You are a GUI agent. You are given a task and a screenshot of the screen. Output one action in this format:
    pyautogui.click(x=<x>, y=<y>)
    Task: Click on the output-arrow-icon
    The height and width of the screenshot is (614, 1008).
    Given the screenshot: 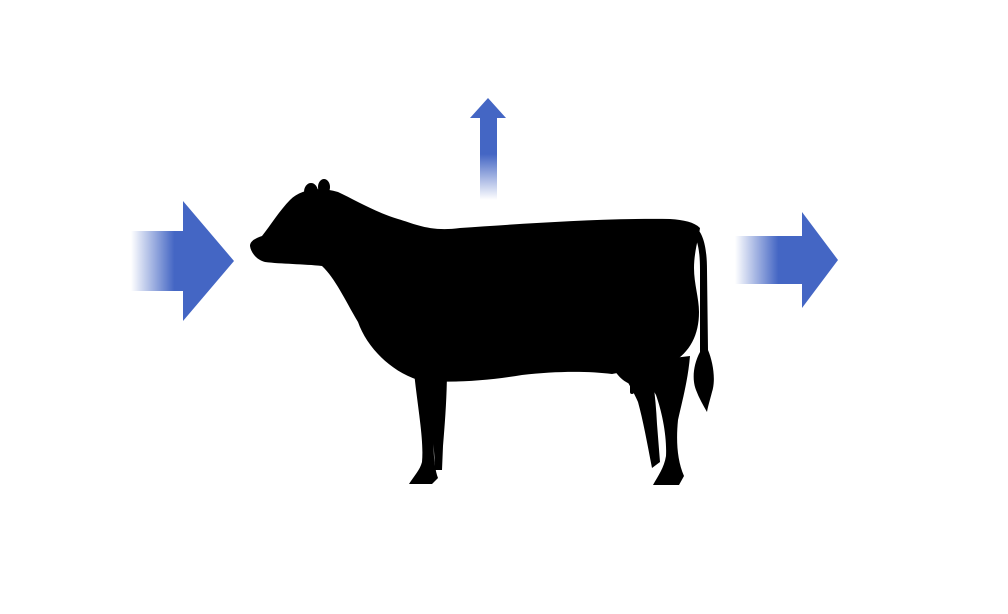 What is the action you would take?
    pyautogui.click(x=786, y=260)
    